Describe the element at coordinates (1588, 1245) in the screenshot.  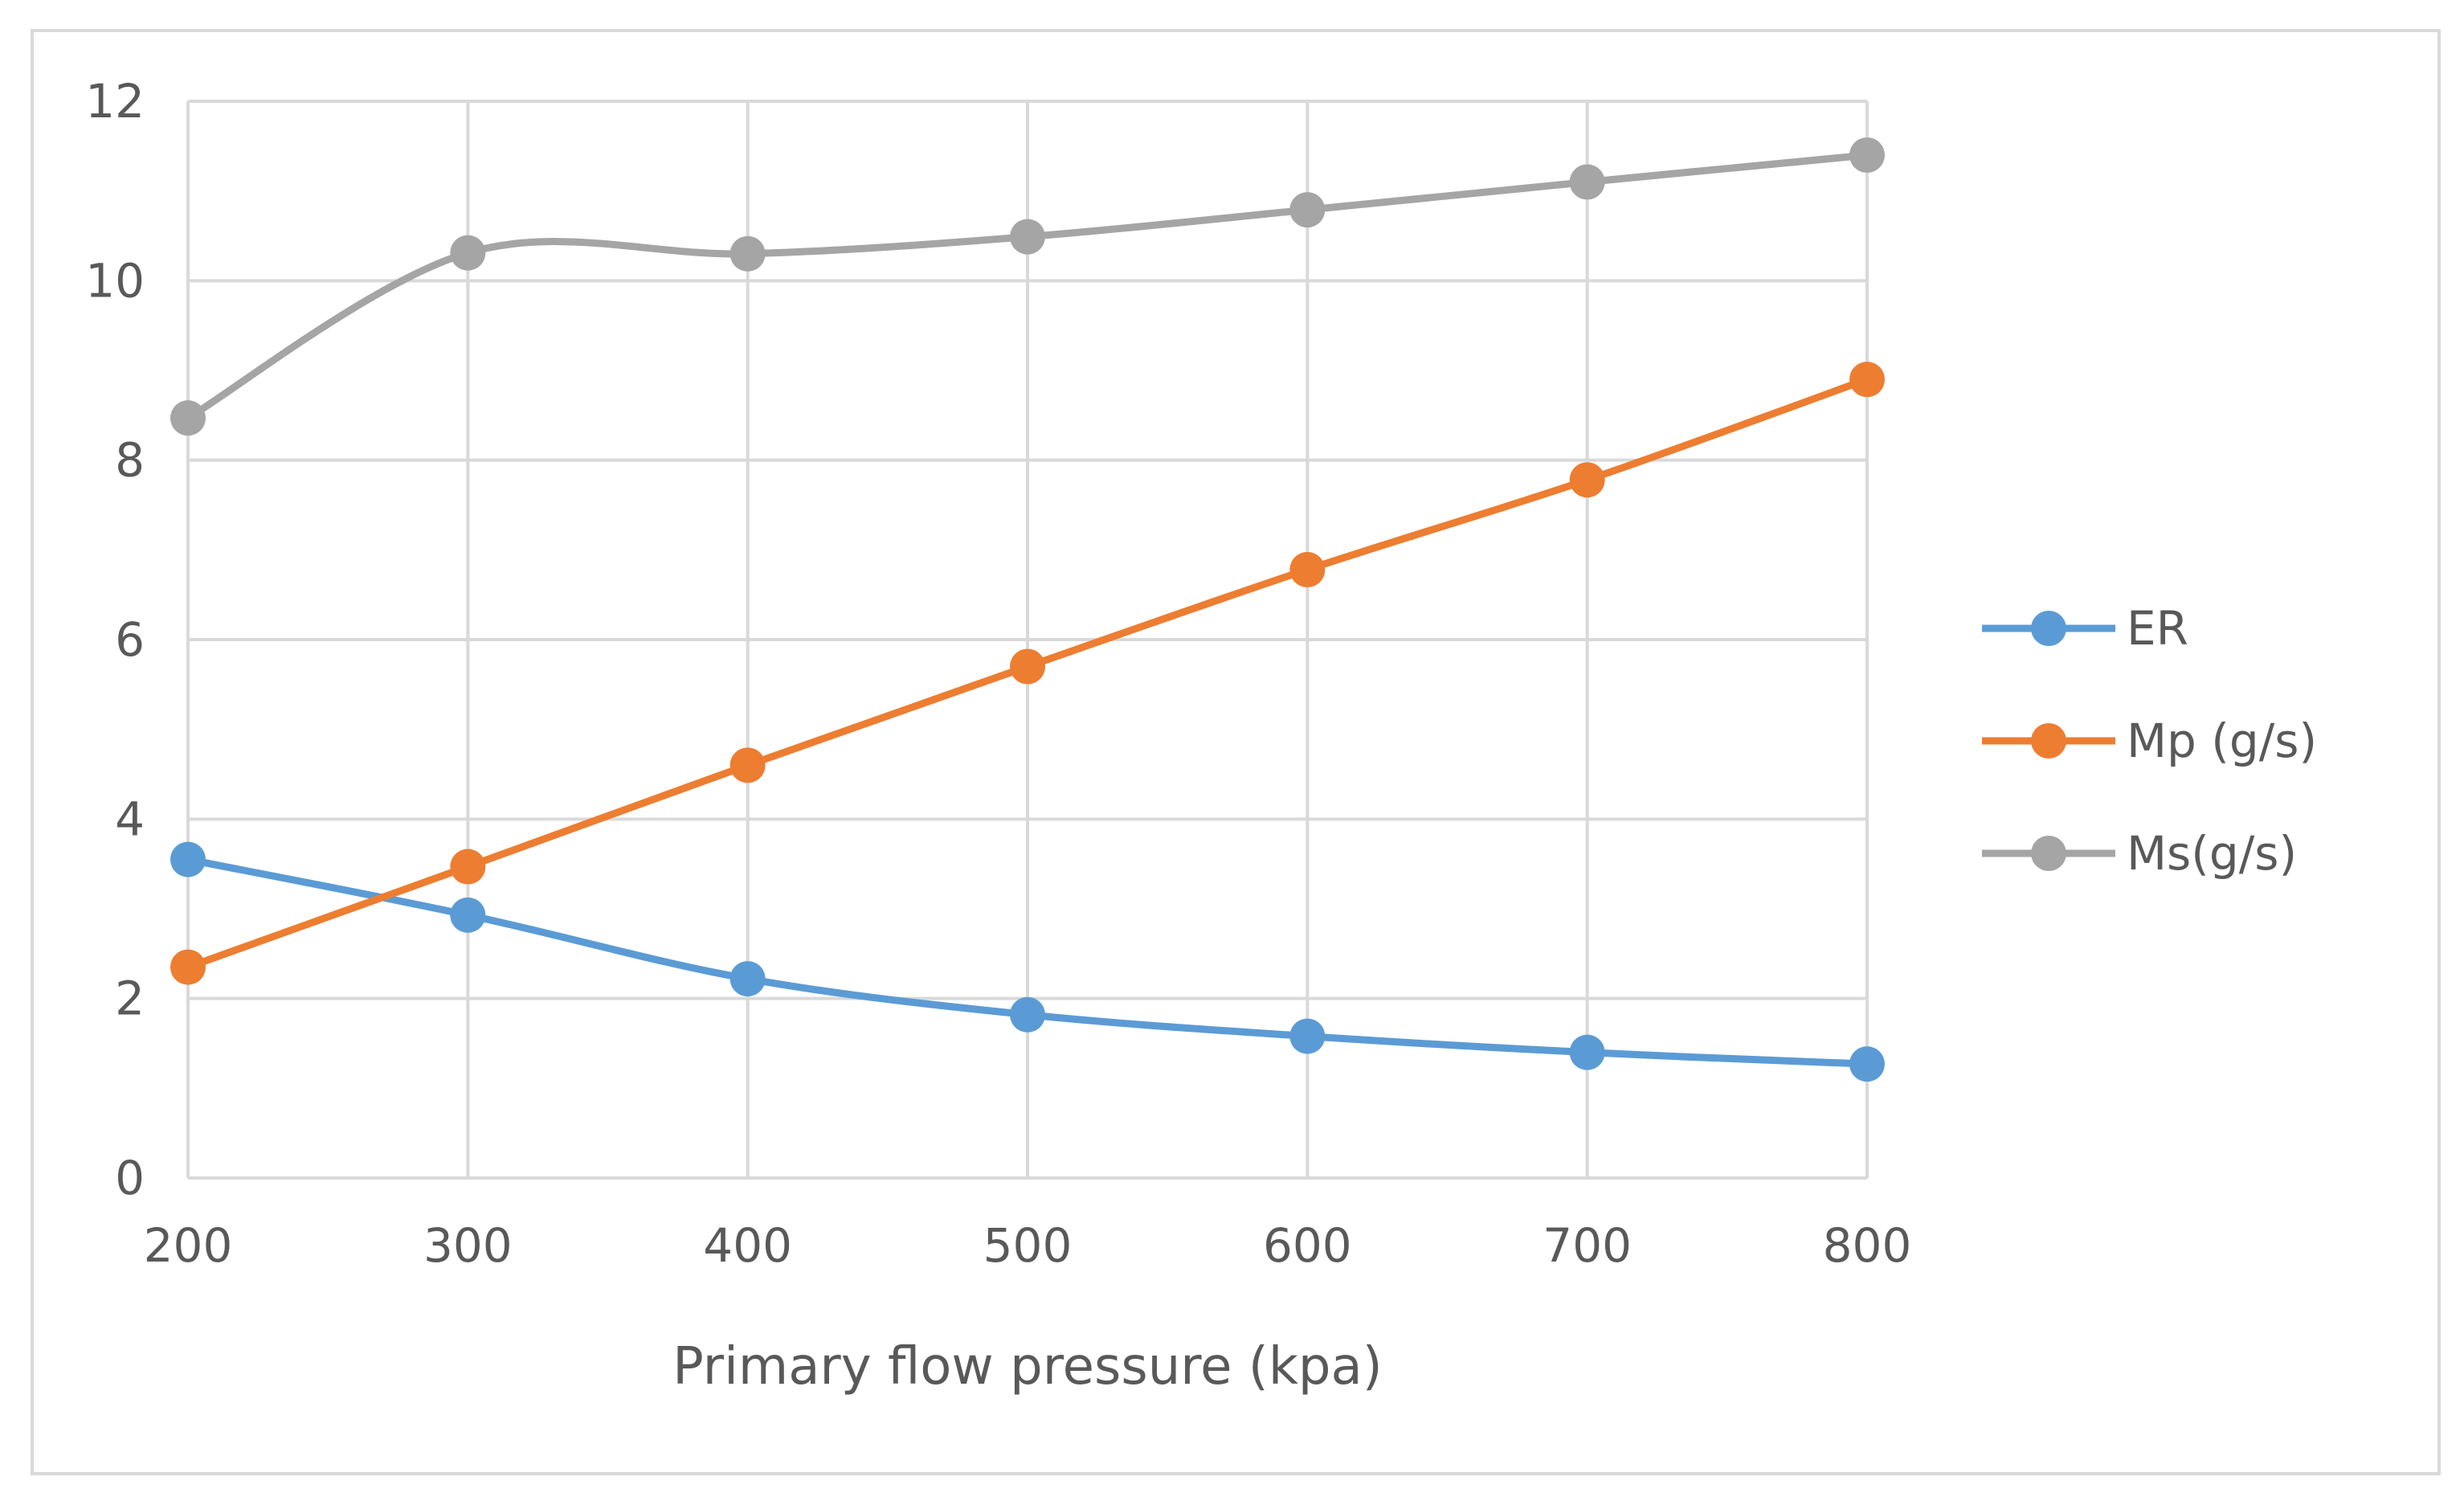
I see `x-tick-label: 700` at that location.